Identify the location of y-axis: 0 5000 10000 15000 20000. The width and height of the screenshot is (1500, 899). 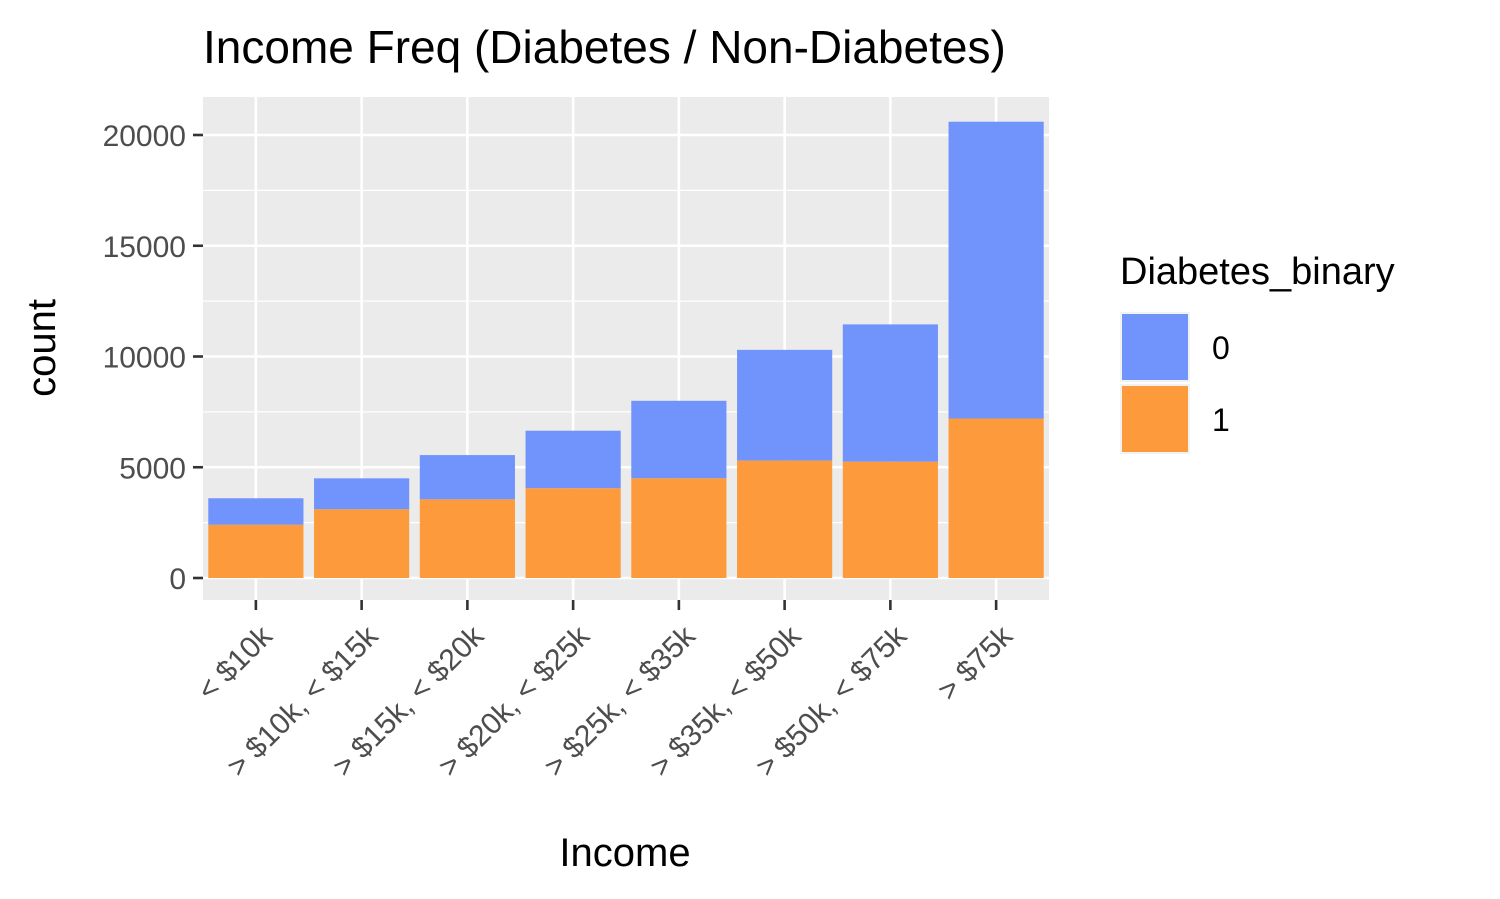
(153, 358).